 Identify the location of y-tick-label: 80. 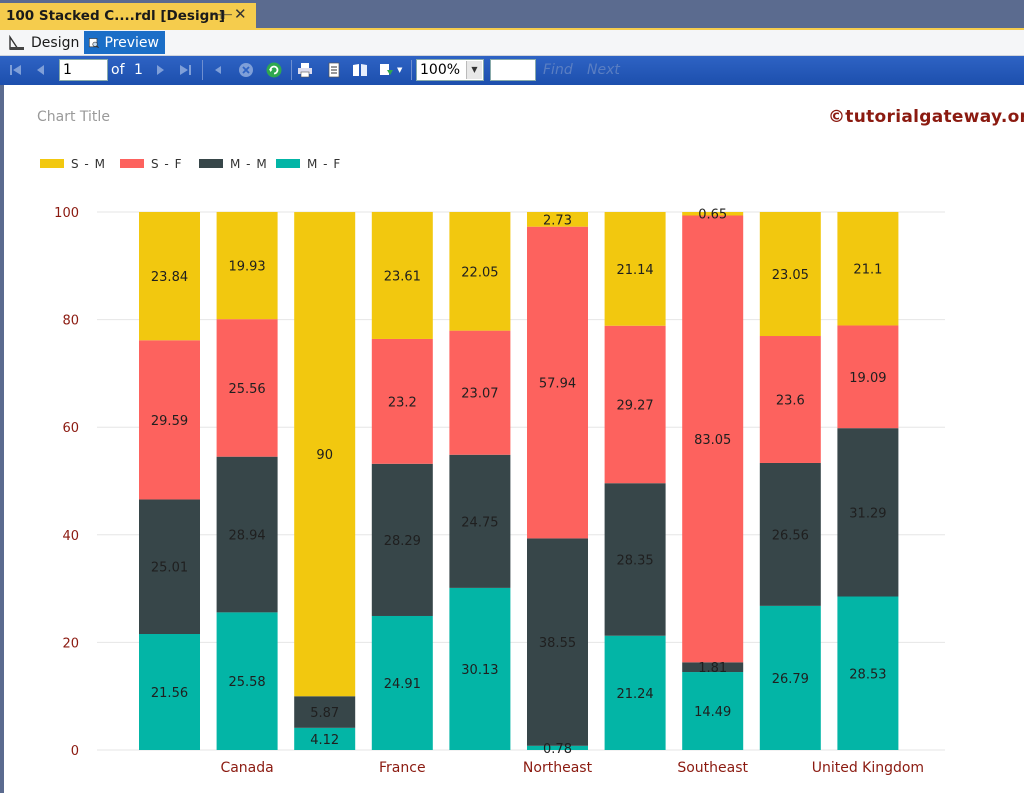
(70, 321).